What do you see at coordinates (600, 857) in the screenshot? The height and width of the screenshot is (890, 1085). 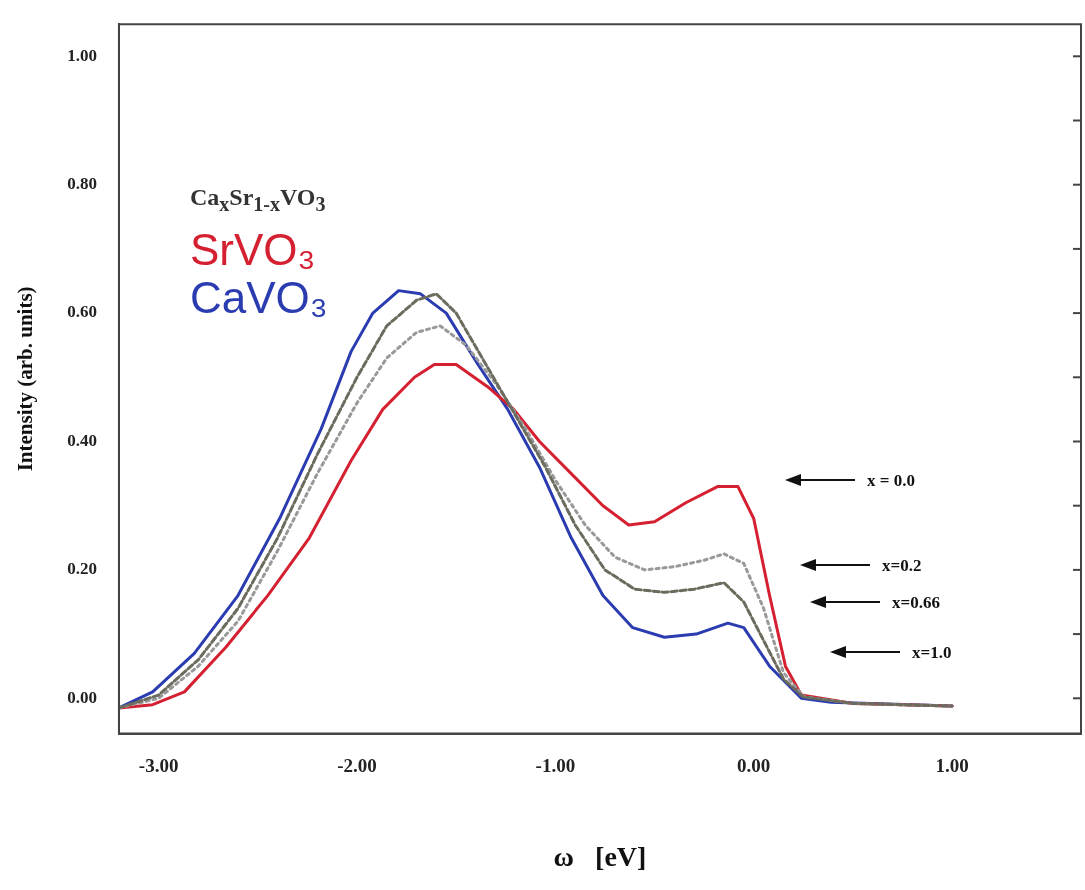 I see `x-axis-title: ω [eV]` at bounding box center [600, 857].